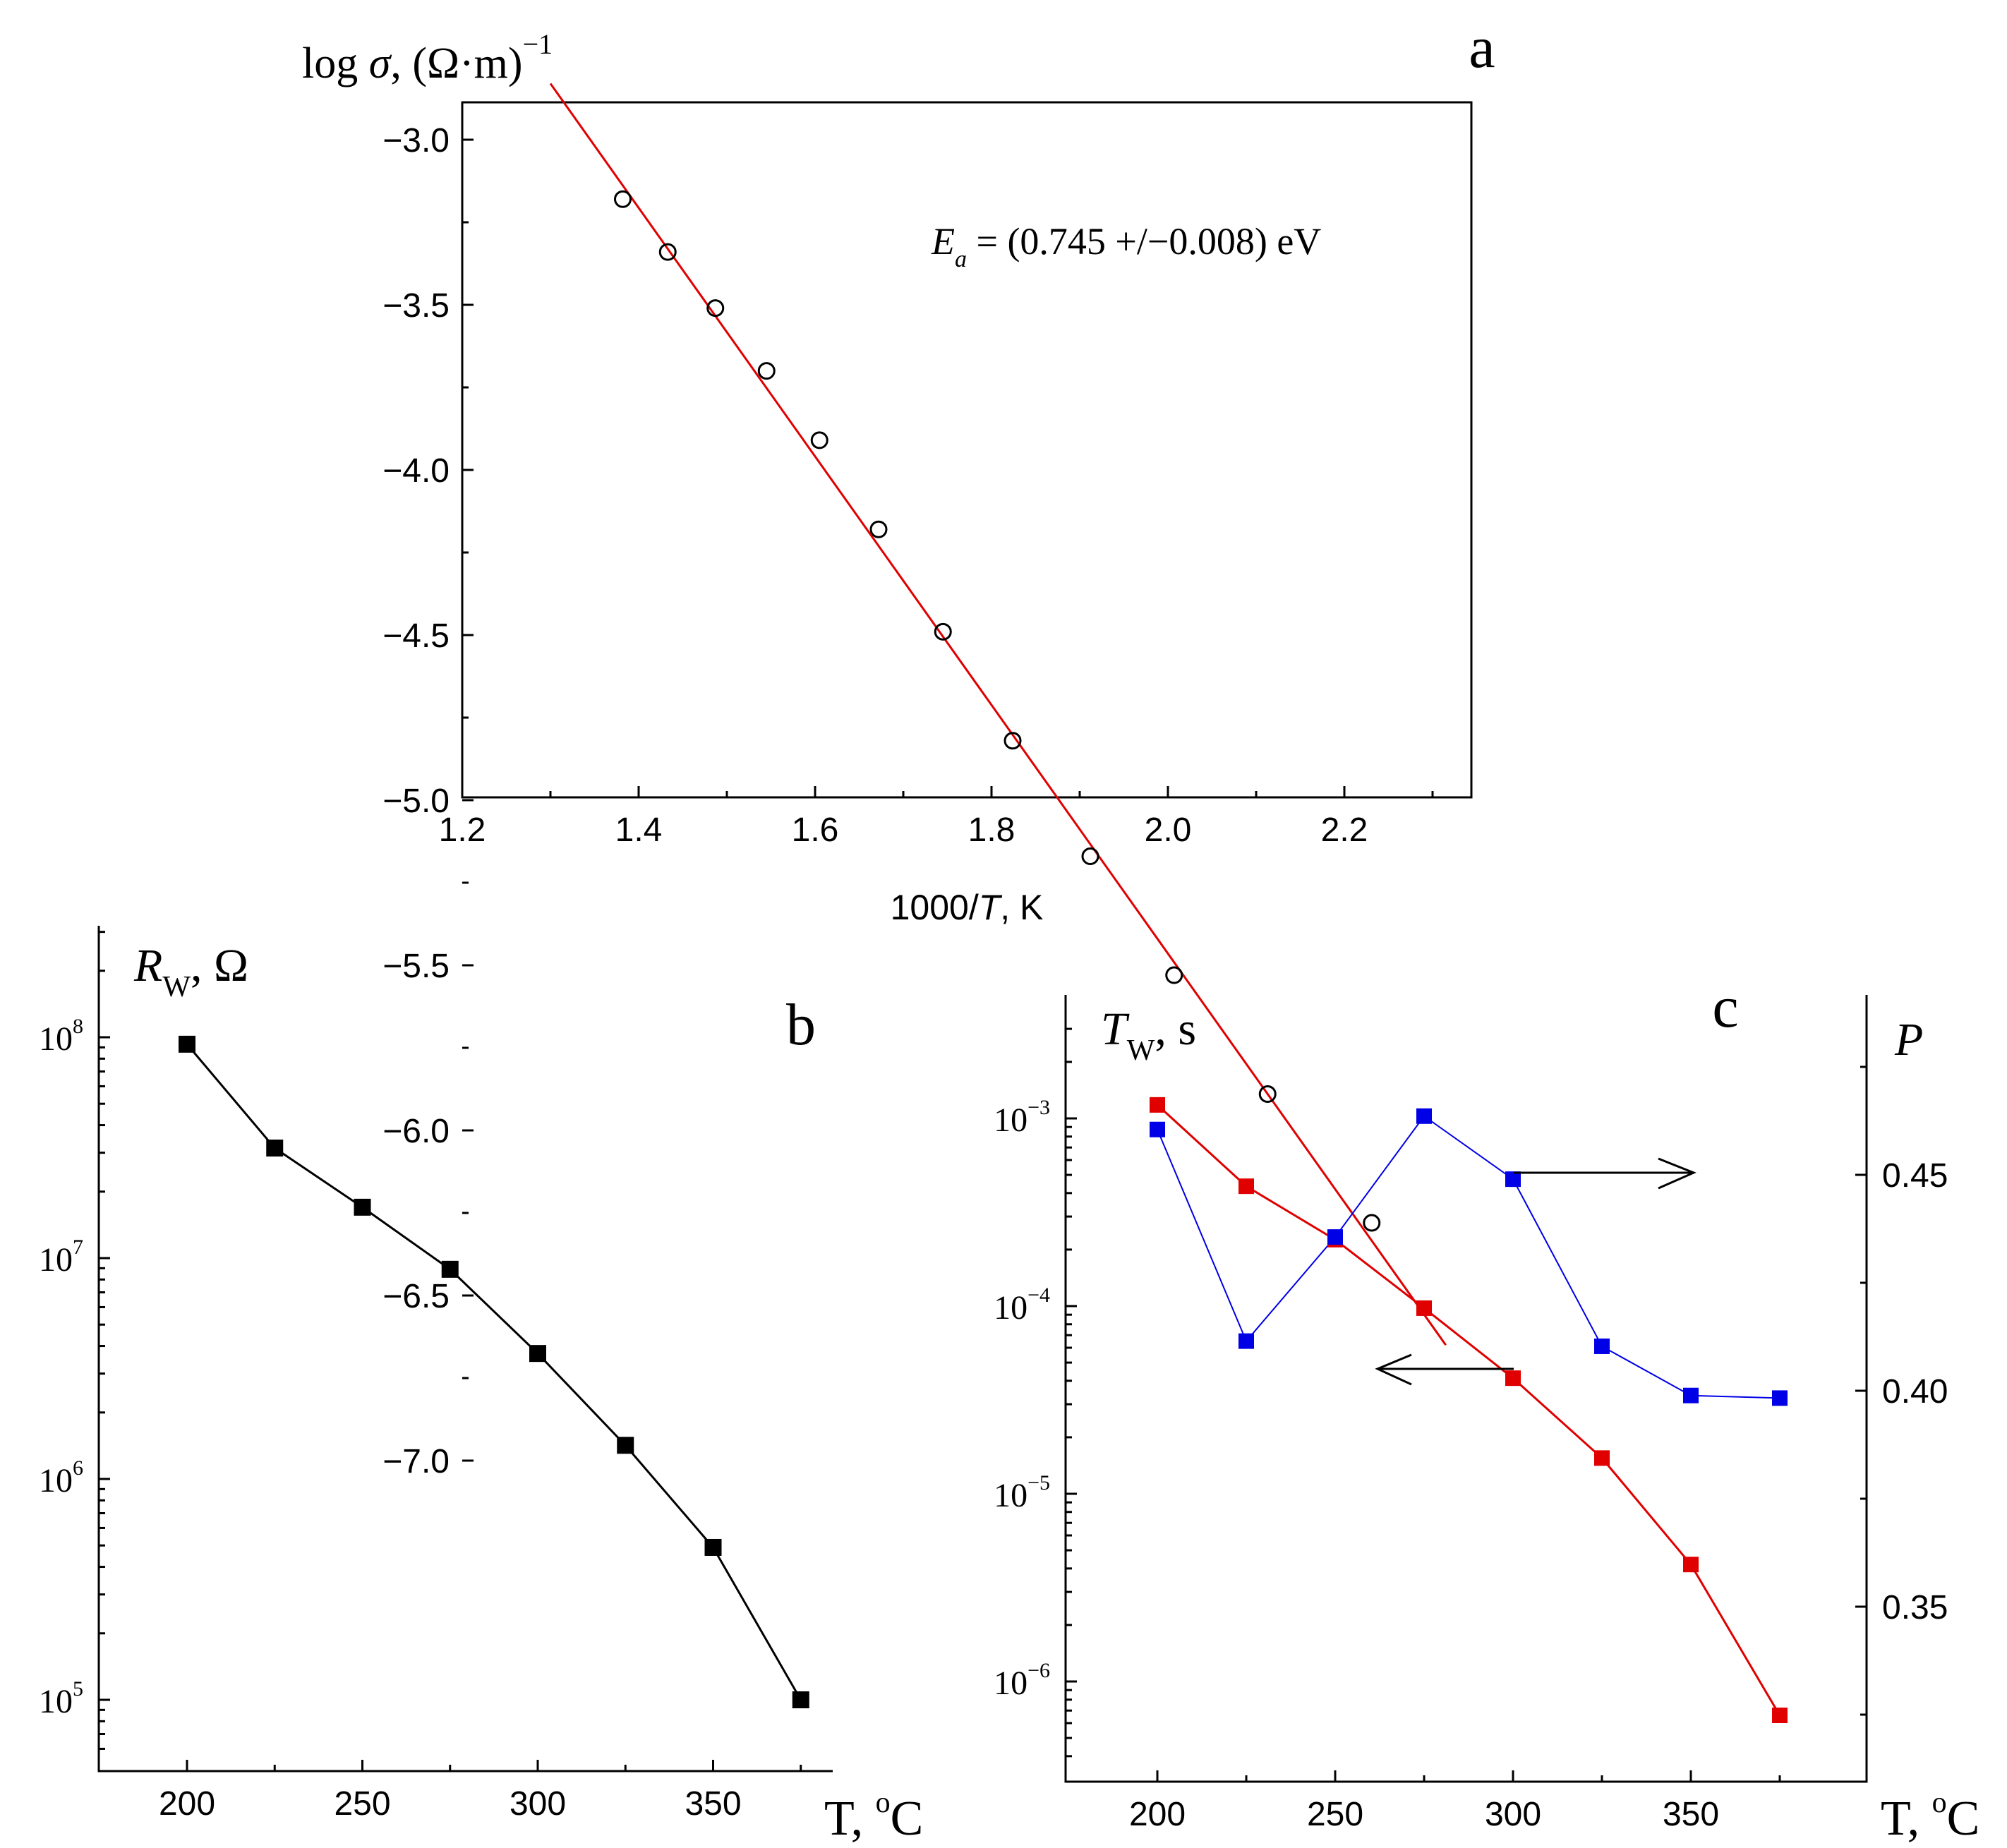 Image resolution: width=2007 pixels, height=1848 pixels. What do you see at coordinates (1022, 907) in the screenshot?
I see `panel-a-x-axis-label-unit: , K` at bounding box center [1022, 907].